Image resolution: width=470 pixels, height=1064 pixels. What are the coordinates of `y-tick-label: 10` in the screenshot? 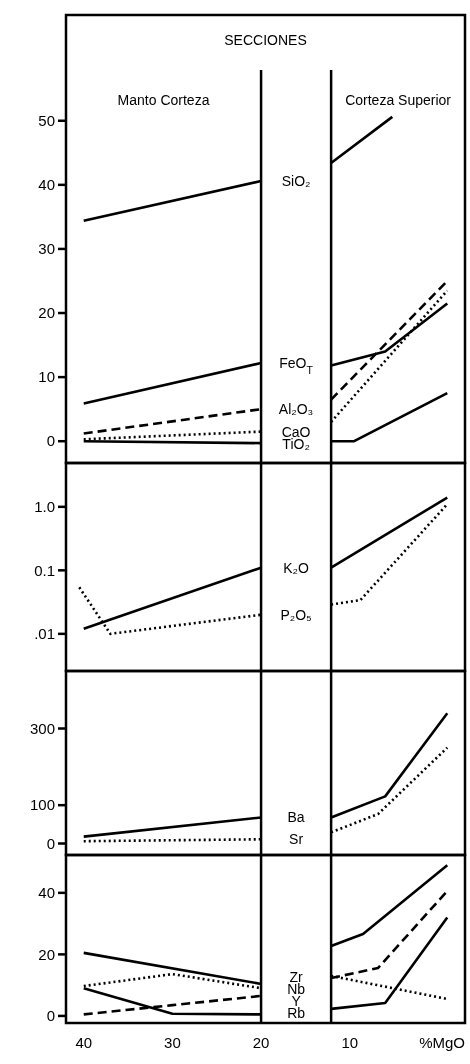 It's located at (46, 377).